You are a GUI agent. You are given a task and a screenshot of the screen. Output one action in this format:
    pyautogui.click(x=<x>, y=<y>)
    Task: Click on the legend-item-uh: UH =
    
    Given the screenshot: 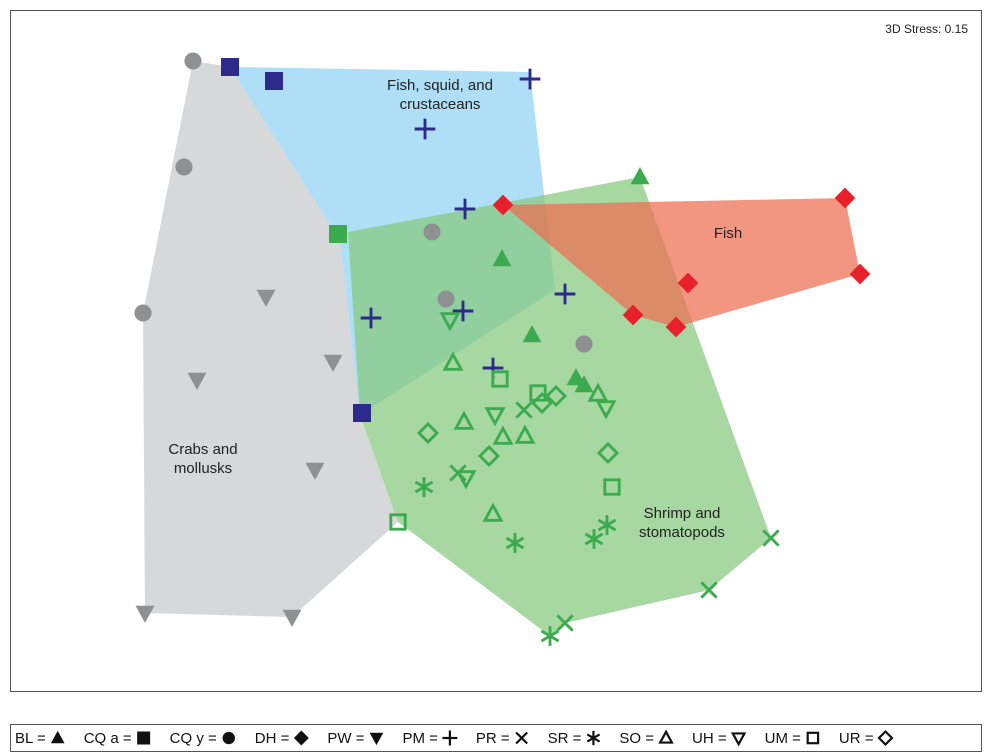 What is the action you would take?
    pyautogui.click(x=719, y=738)
    